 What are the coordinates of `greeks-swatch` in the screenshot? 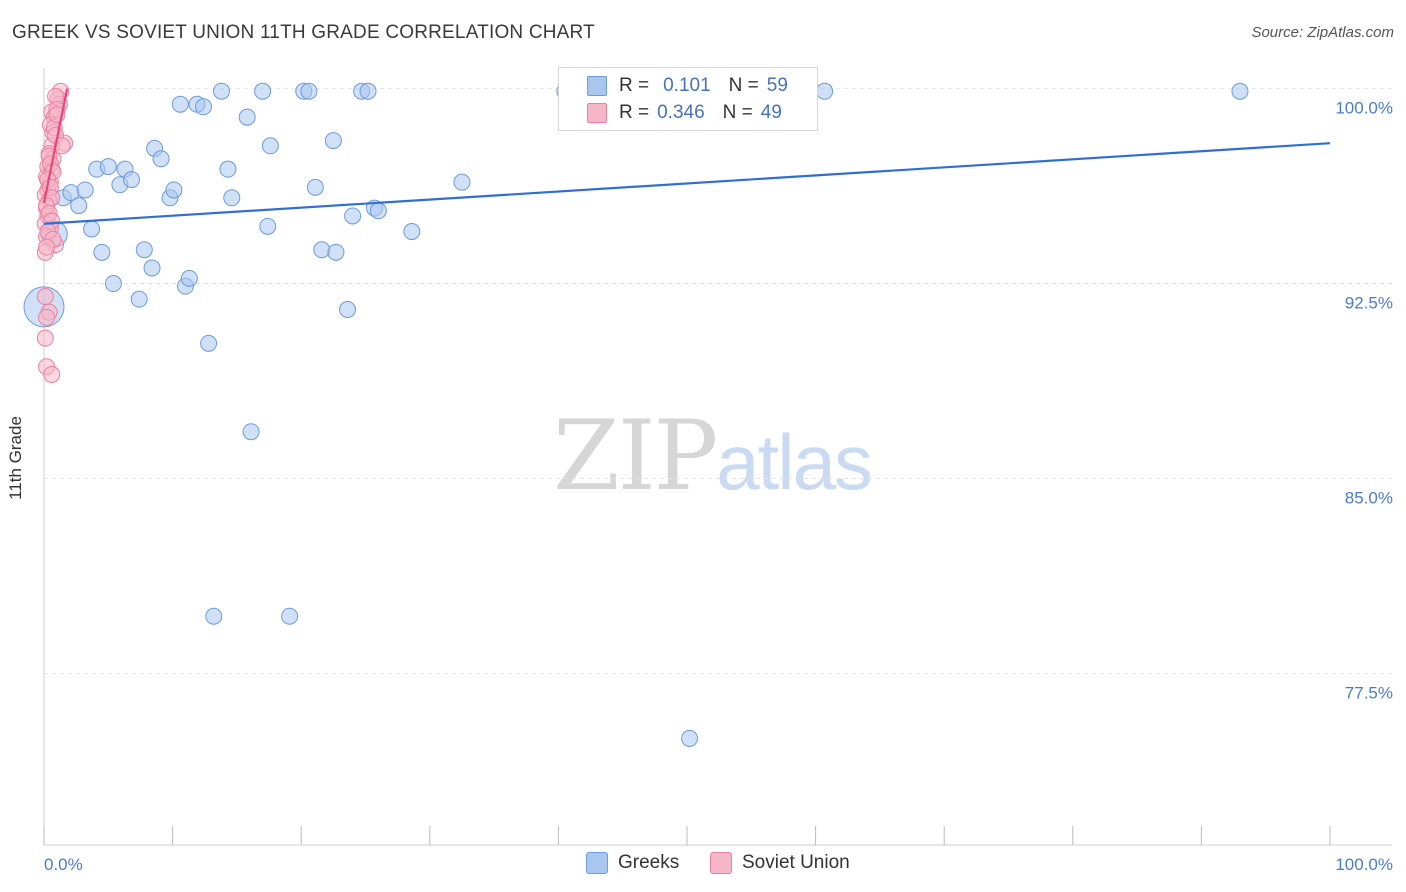 It's located at (597, 86).